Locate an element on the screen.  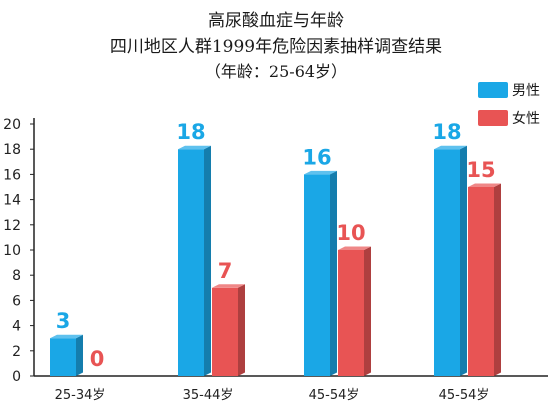
x-tick-label: 25-34岁 is located at coordinates (80, 395).